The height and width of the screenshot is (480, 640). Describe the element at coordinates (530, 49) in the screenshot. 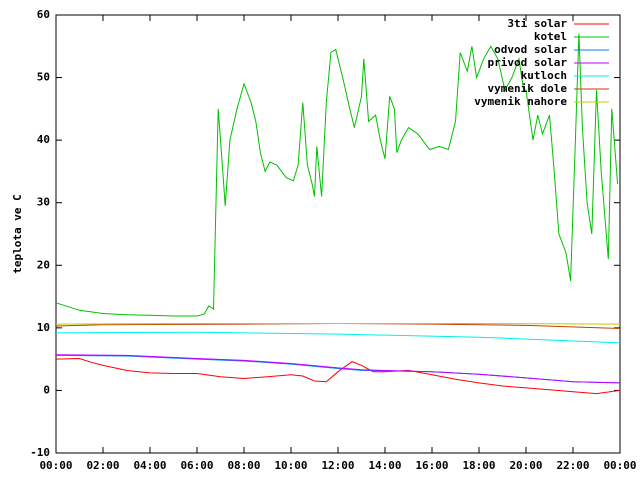

I see `legend-label: odvod solar` at that location.